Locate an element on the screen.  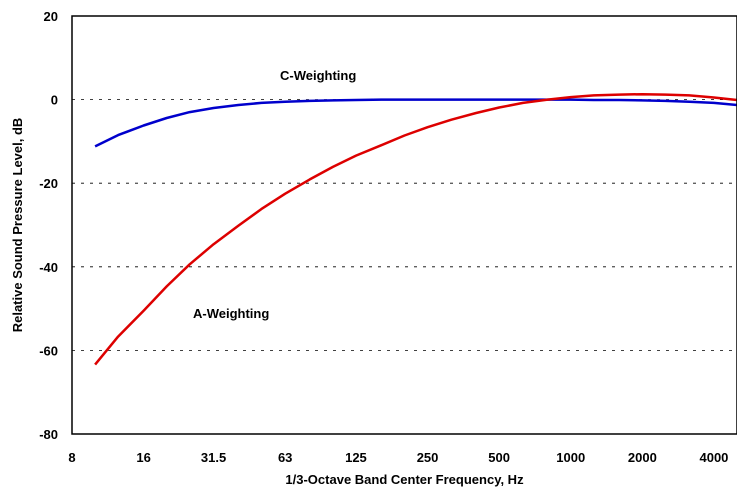
a-weighting-label: A-Weighting is located at coordinates (231, 313).